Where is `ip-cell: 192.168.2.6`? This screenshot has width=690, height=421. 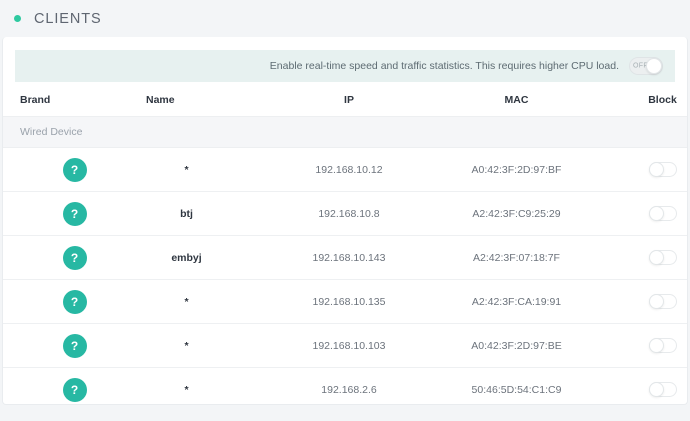
ip-cell: 192.168.2.6 is located at coordinates (349, 385).